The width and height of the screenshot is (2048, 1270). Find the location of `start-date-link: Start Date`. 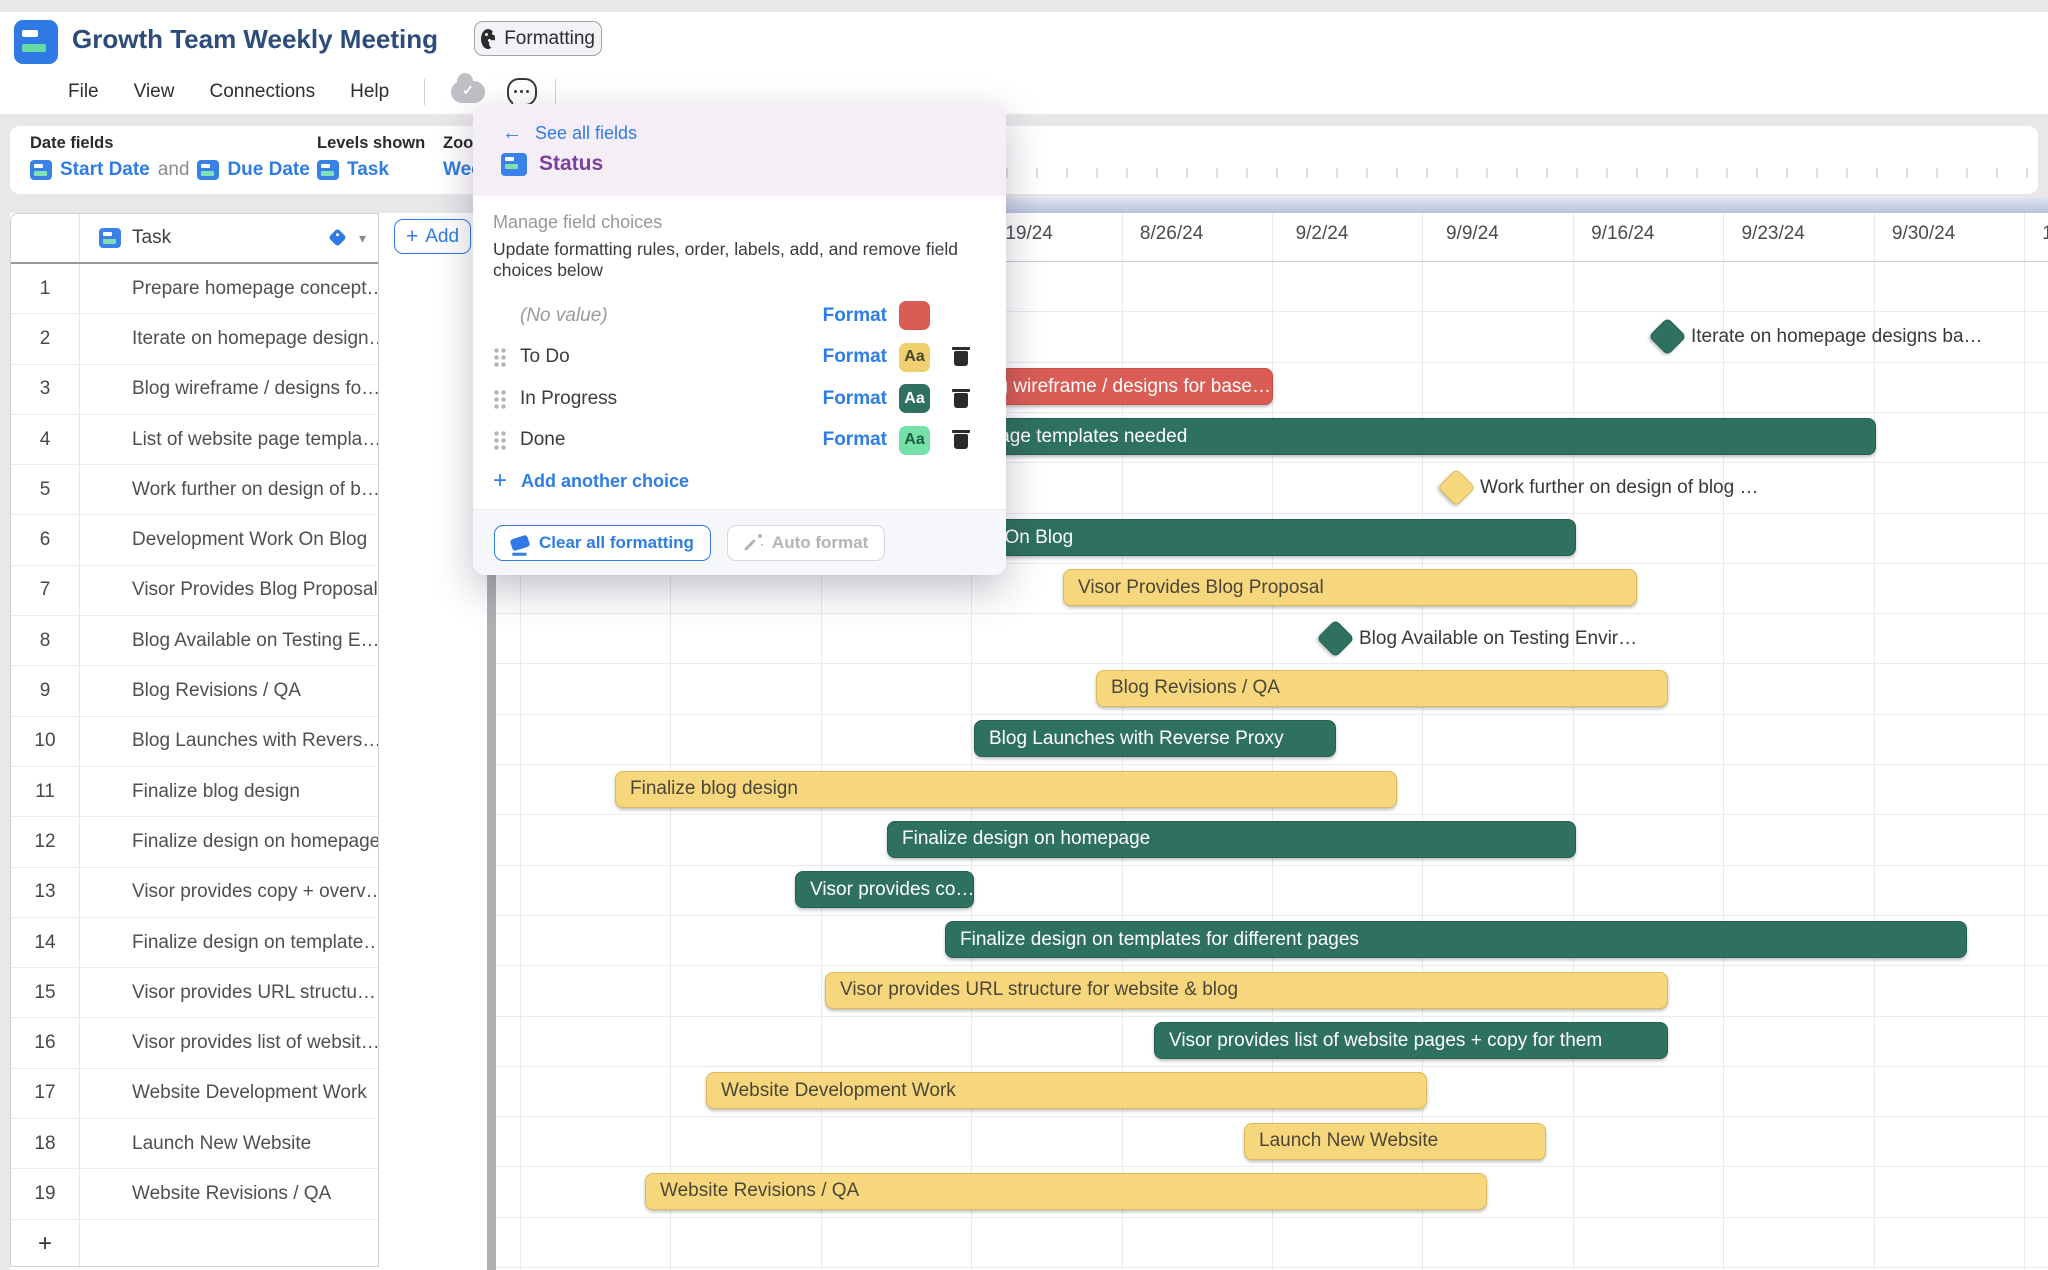

start-date-link: Start Date is located at coordinates (105, 169).